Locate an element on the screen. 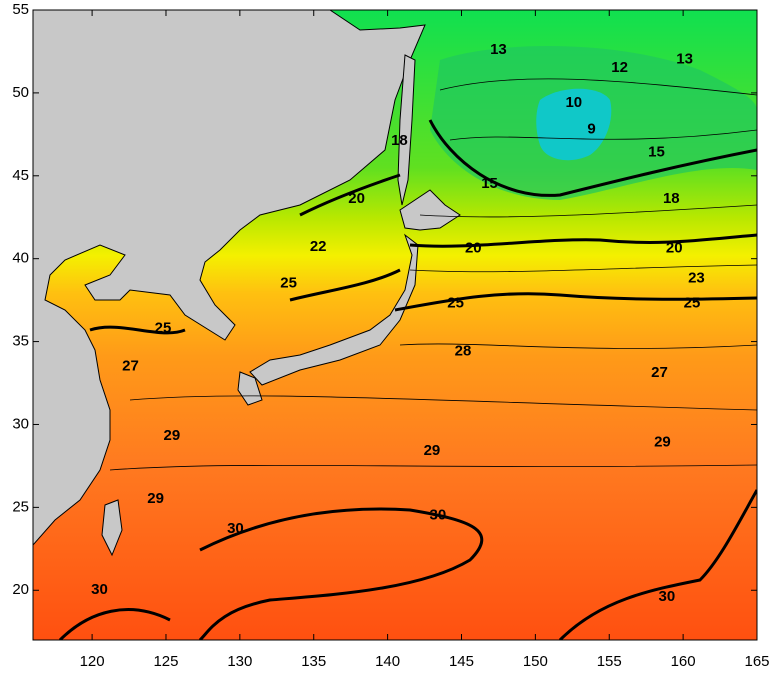 This screenshot has width=772, height=675. contour-label: 9 is located at coordinates (591, 128).